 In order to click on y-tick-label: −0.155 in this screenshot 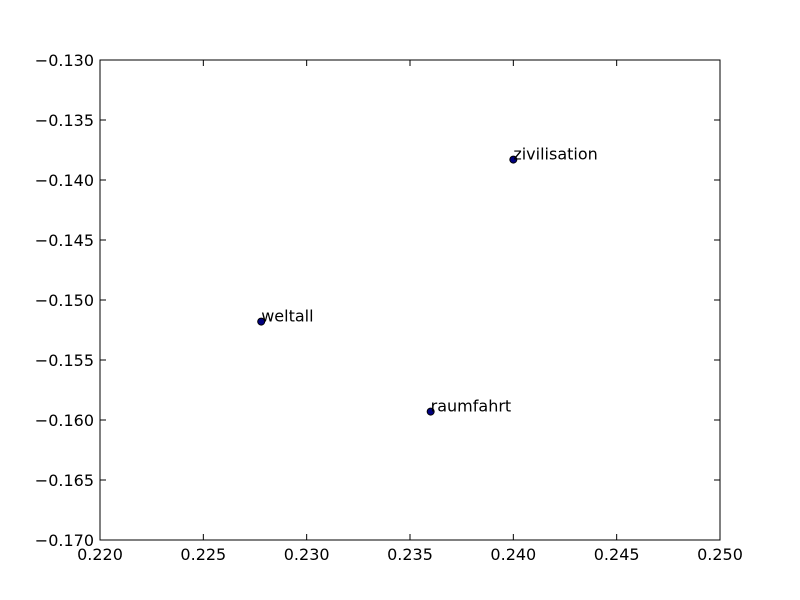, I will do `click(64, 360)`.